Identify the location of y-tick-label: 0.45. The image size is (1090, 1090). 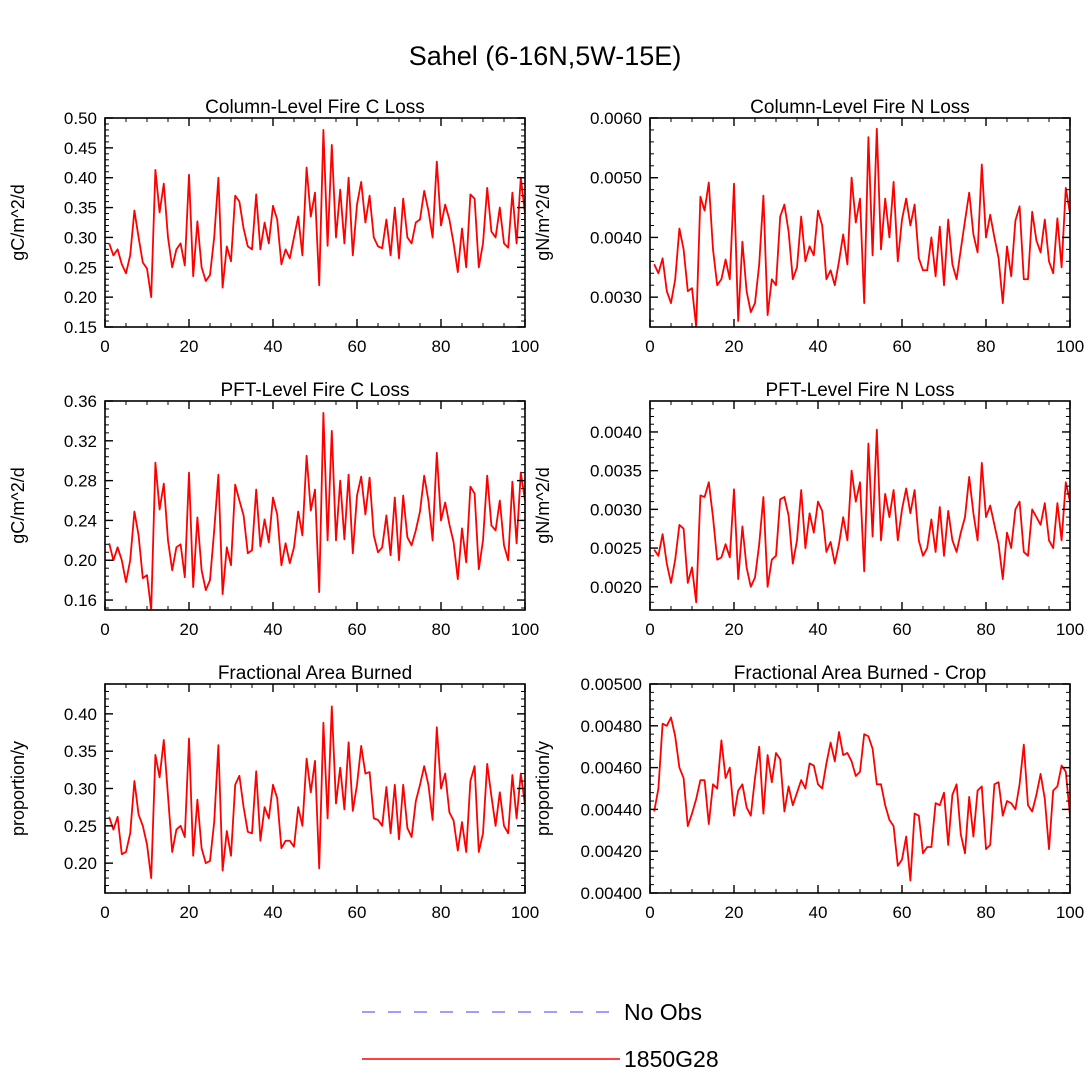
(80, 148).